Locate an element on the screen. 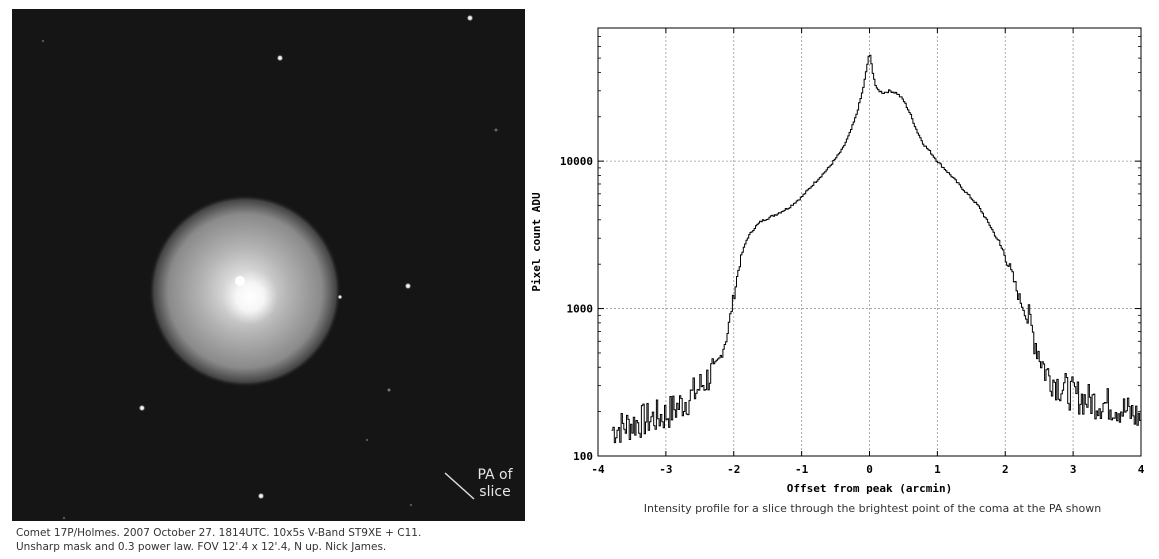  pa-label-line2: slice is located at coordinates (495, 492).